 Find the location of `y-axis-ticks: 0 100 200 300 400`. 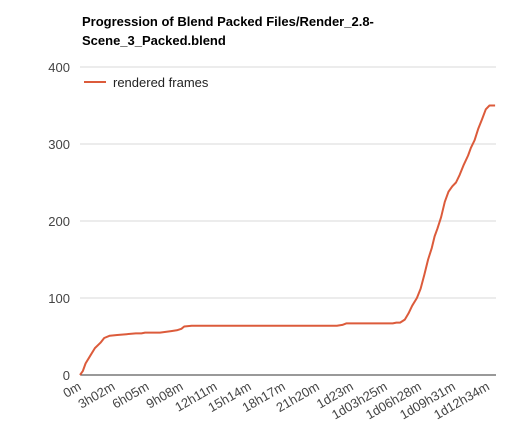

y-axis-ticks: 0 100 200 300 400 is located at coordinates (59, 221).